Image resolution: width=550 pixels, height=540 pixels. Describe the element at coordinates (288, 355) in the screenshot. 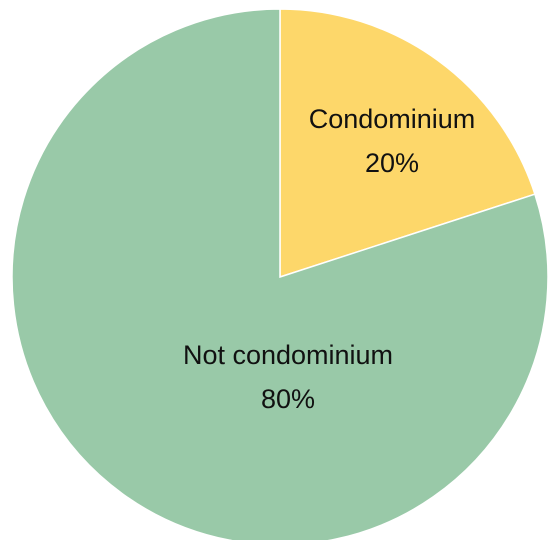

I see `slice-label-not-condominium: Not condominium` at that location.